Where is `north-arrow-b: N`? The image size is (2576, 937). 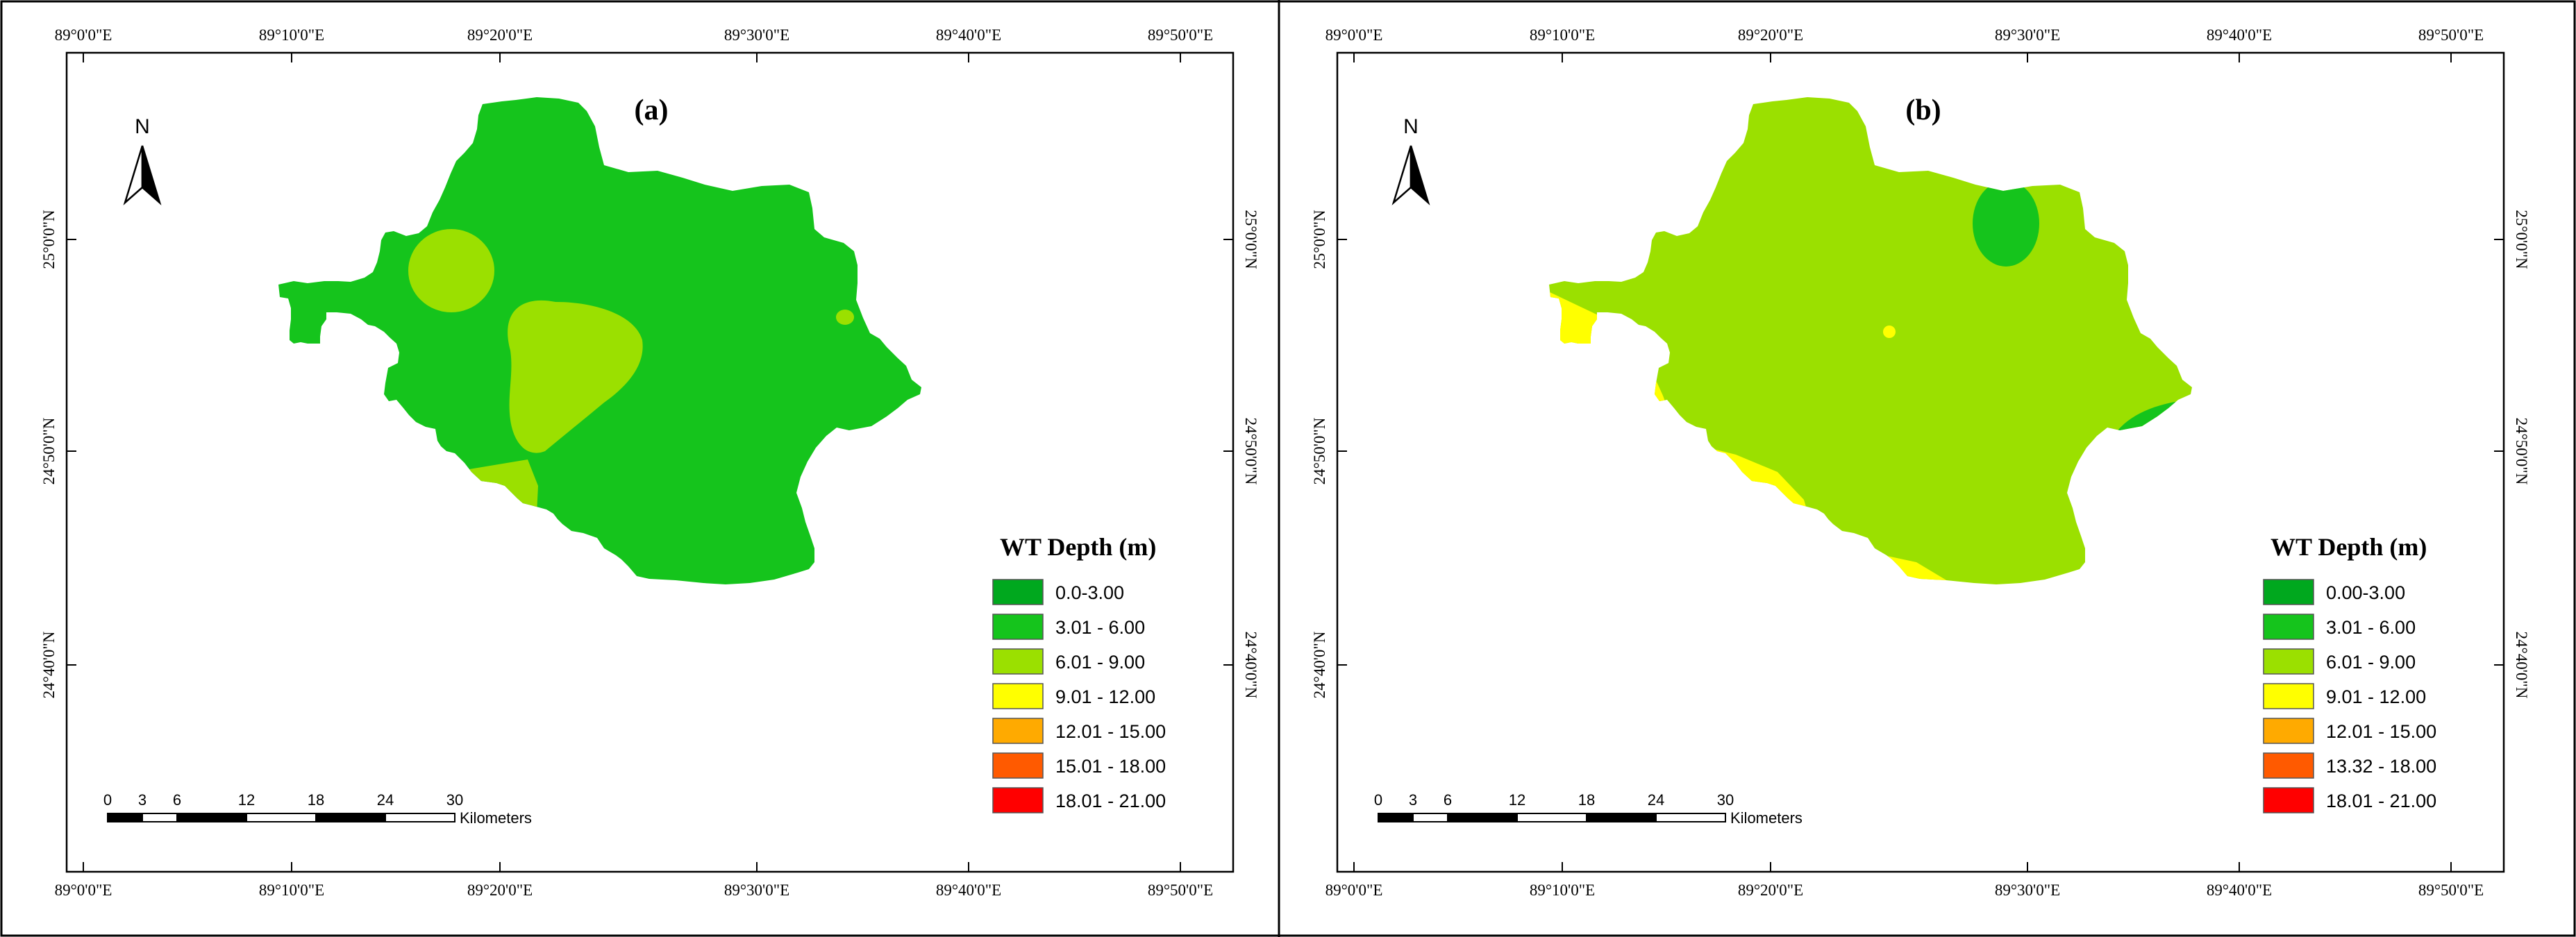
north-arrow-b: N is located at coordinates (1410, 160).